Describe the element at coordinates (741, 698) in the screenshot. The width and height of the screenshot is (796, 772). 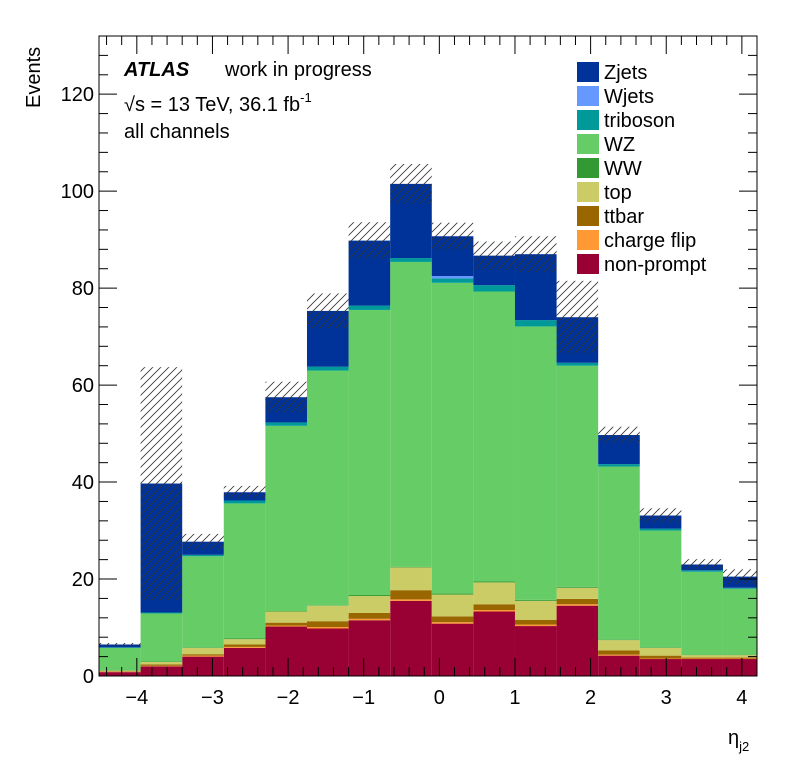
I see `x-tick-label: 4` at that location.